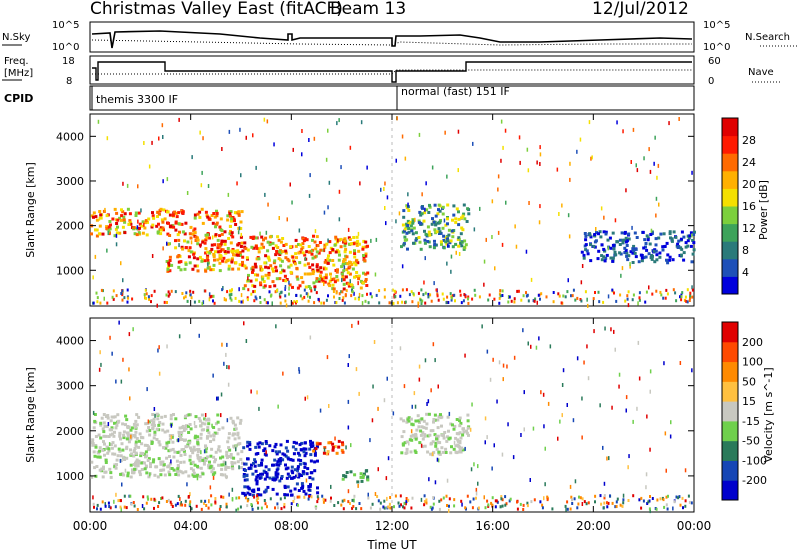 The height and width of the screenshot is (554, 800). Describe the element at coordinates (70, 136) in the screenshot. I see `power-ytick-label: 4000` at that location.